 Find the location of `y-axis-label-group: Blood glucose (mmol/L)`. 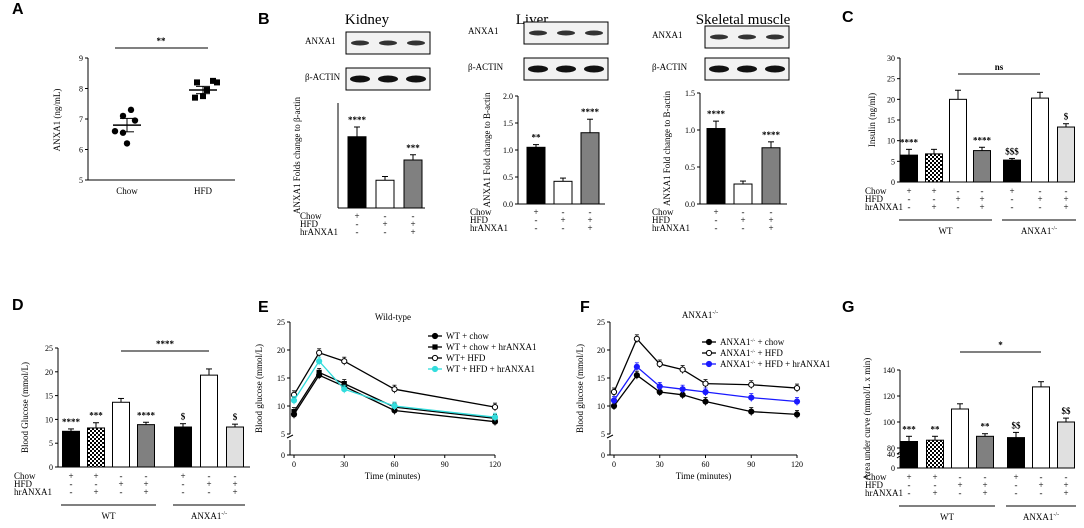

y-axis-label-group: Blood glucose (mmol/L) is located at coordinates (580, 388).